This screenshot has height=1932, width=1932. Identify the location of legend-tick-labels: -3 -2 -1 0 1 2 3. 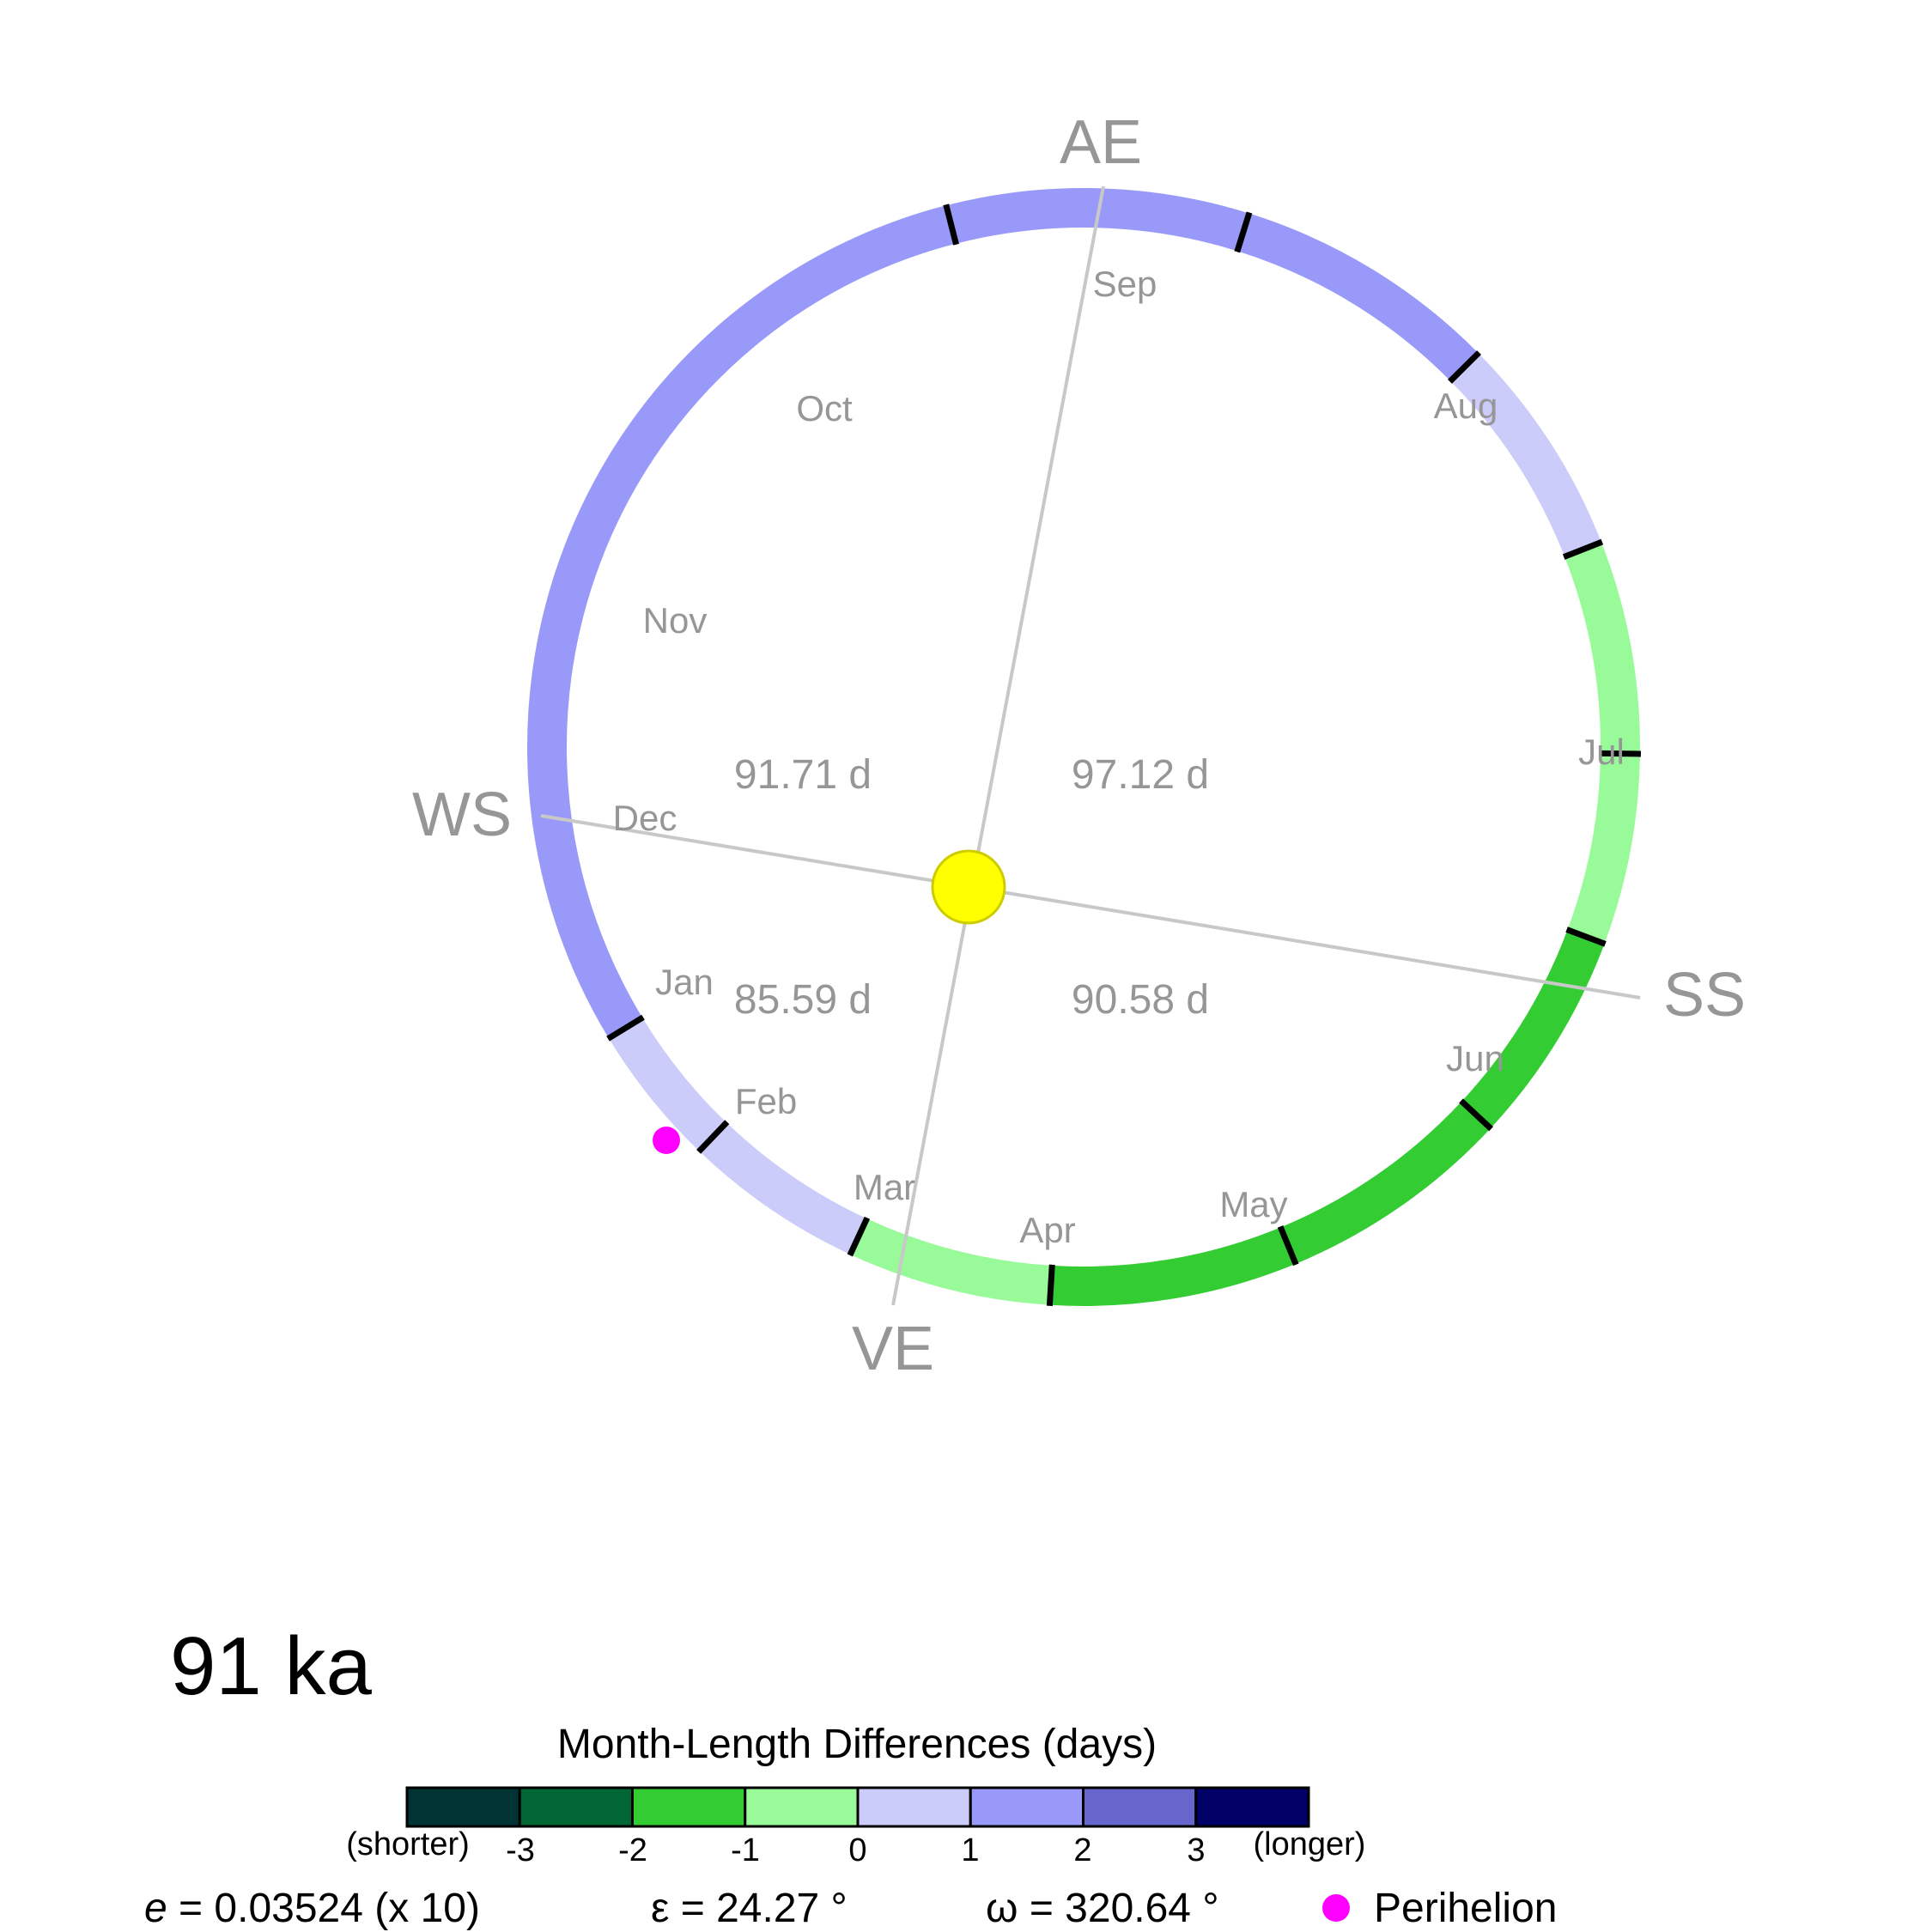
(856, 1850).